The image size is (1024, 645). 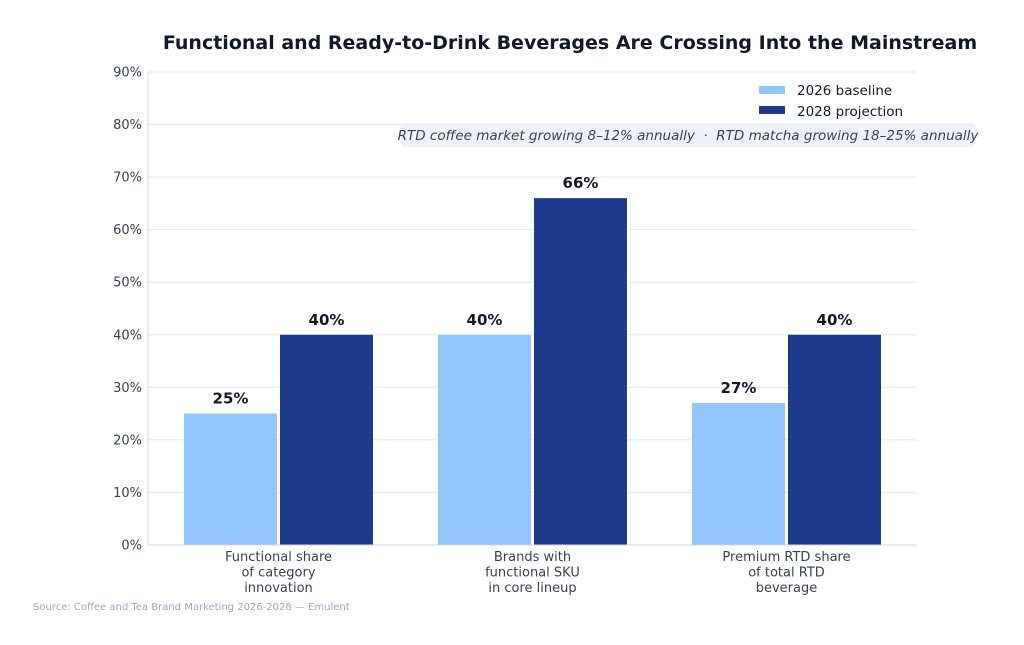 I want to click on data-label: 25%, so click(x=231, y=399).